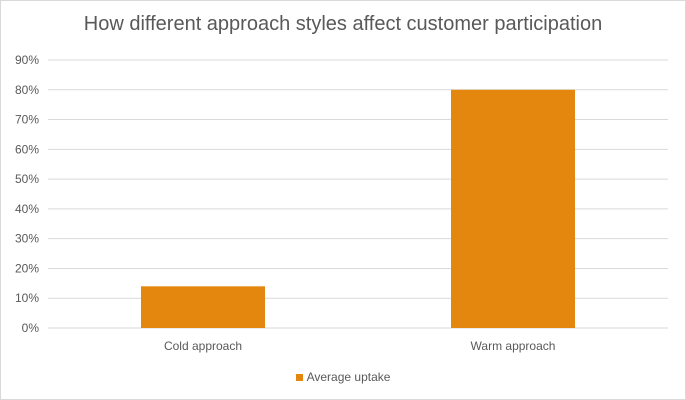 The image size is (686, 400). What do you see at coordinates (203, 346) in the screenshot?
I see `x-category-label: Cold approach` at bounding box center [203, 346].